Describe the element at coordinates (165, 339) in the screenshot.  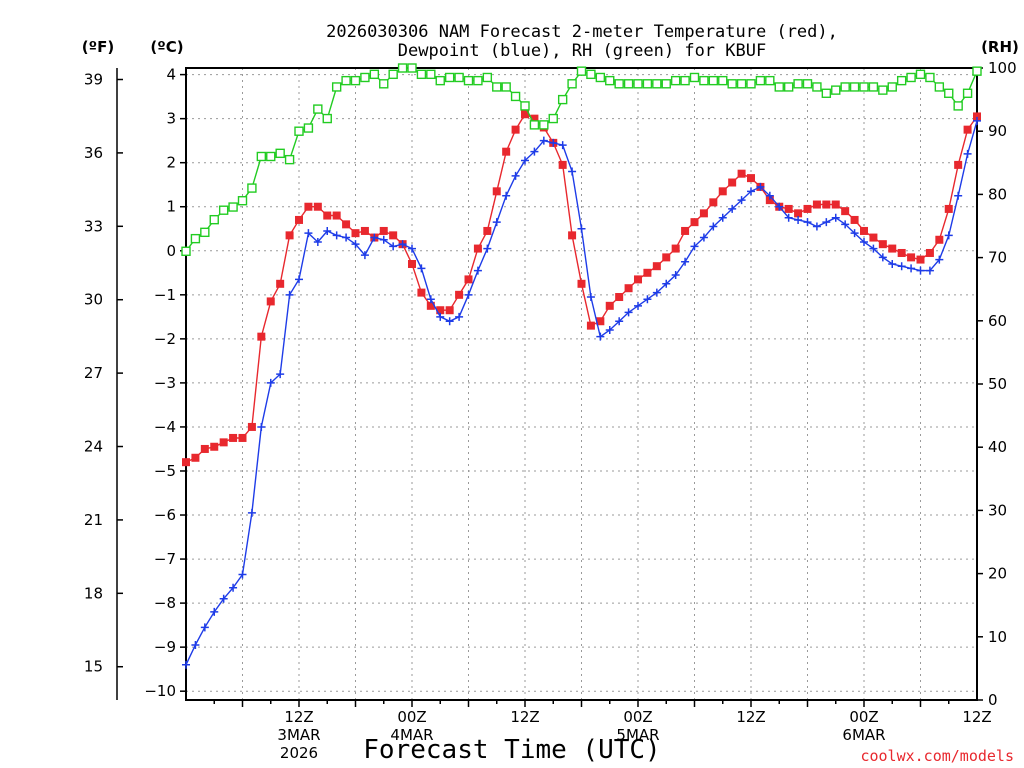
I see `celsius-tick-label: −2` at that location.